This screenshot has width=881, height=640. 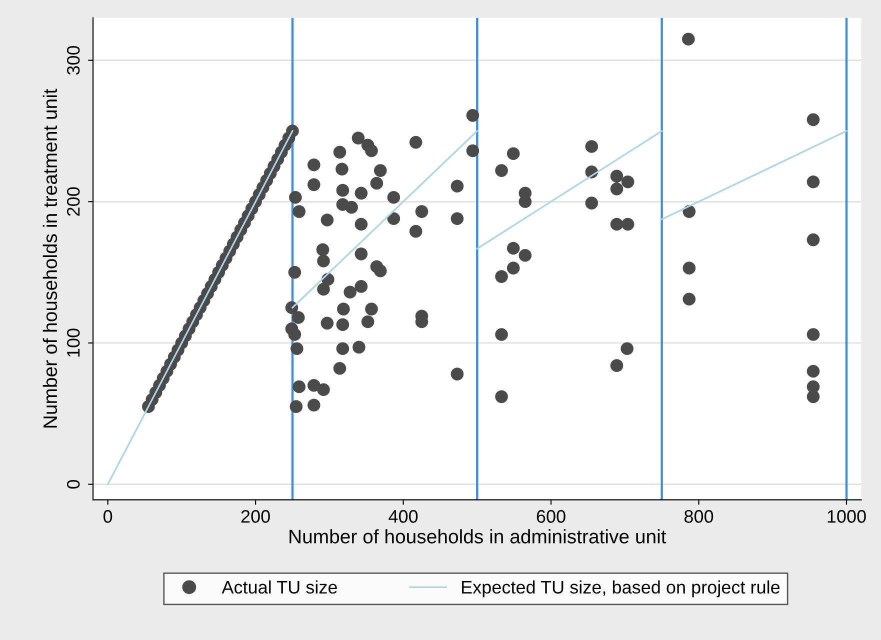 What do you see at coordinates (73, 201) in the screenshot?
I see `y-tick-label: 200` at bounding box center [73, 201].